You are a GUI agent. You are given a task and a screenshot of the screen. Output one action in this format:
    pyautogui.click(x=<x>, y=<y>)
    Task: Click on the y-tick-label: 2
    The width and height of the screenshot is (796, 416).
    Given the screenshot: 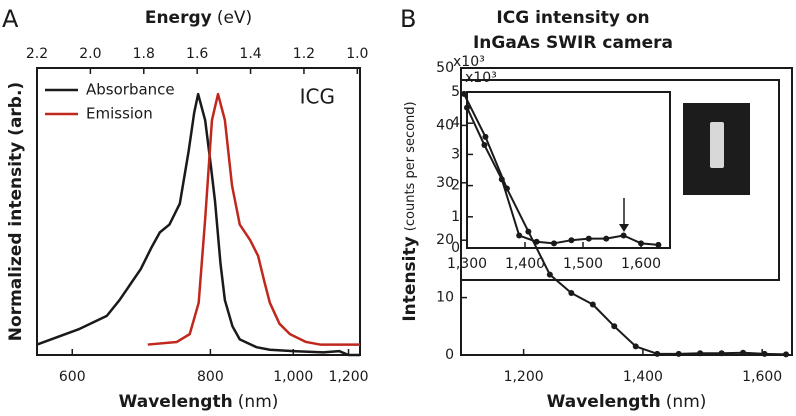 What is the action you would take?
    pyautogui.click(x=455, y=186)
    